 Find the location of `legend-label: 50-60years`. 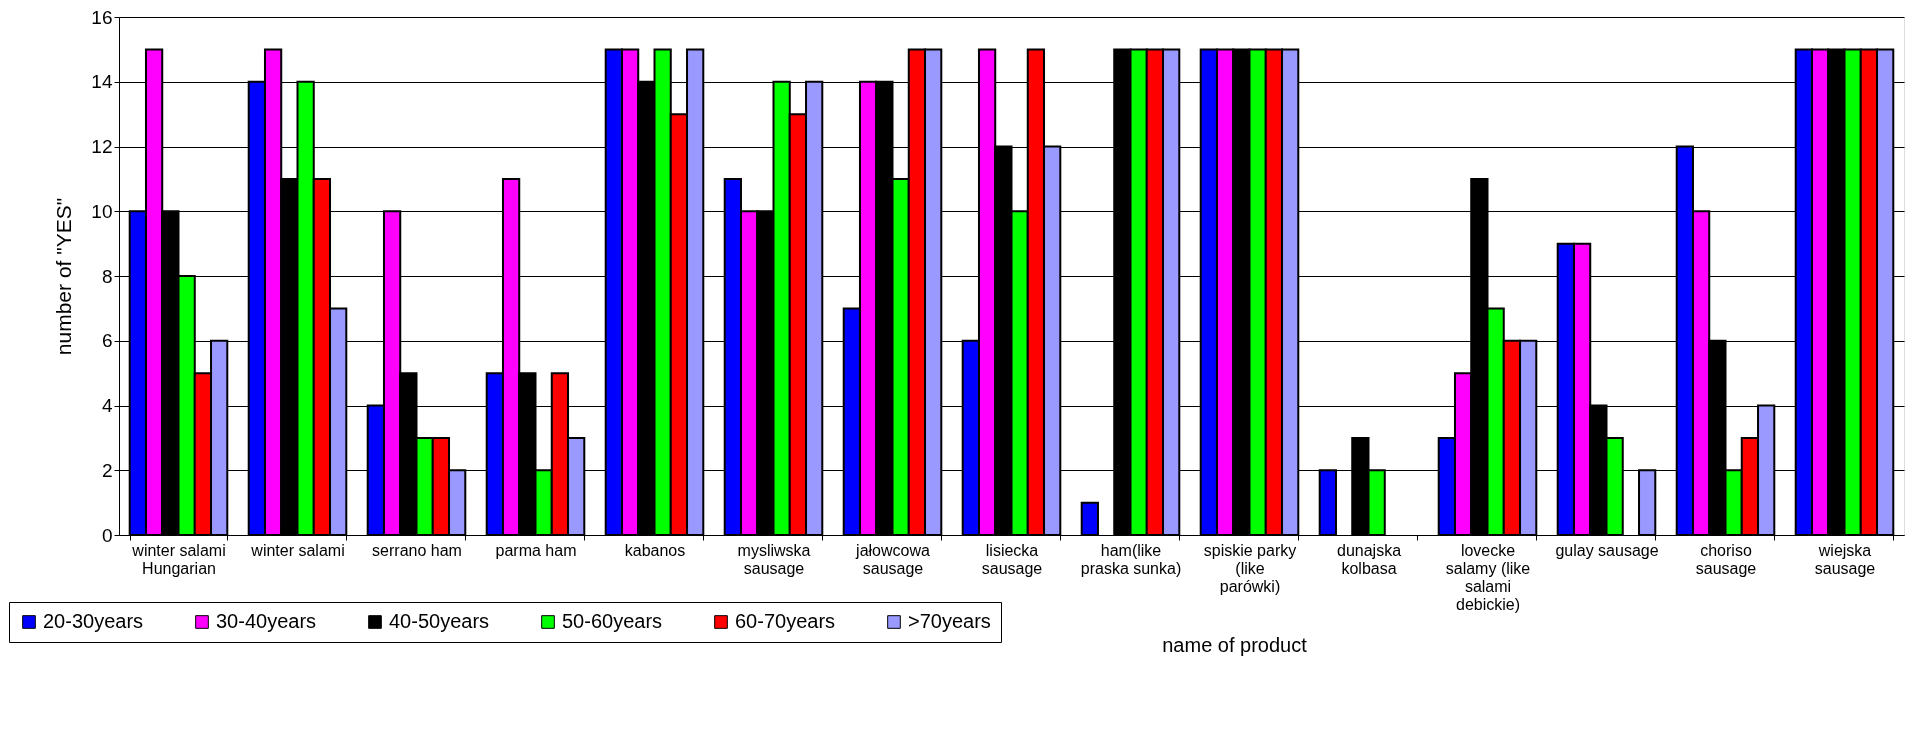

legend-label: 50-60years is located at coordinates (612, 621).